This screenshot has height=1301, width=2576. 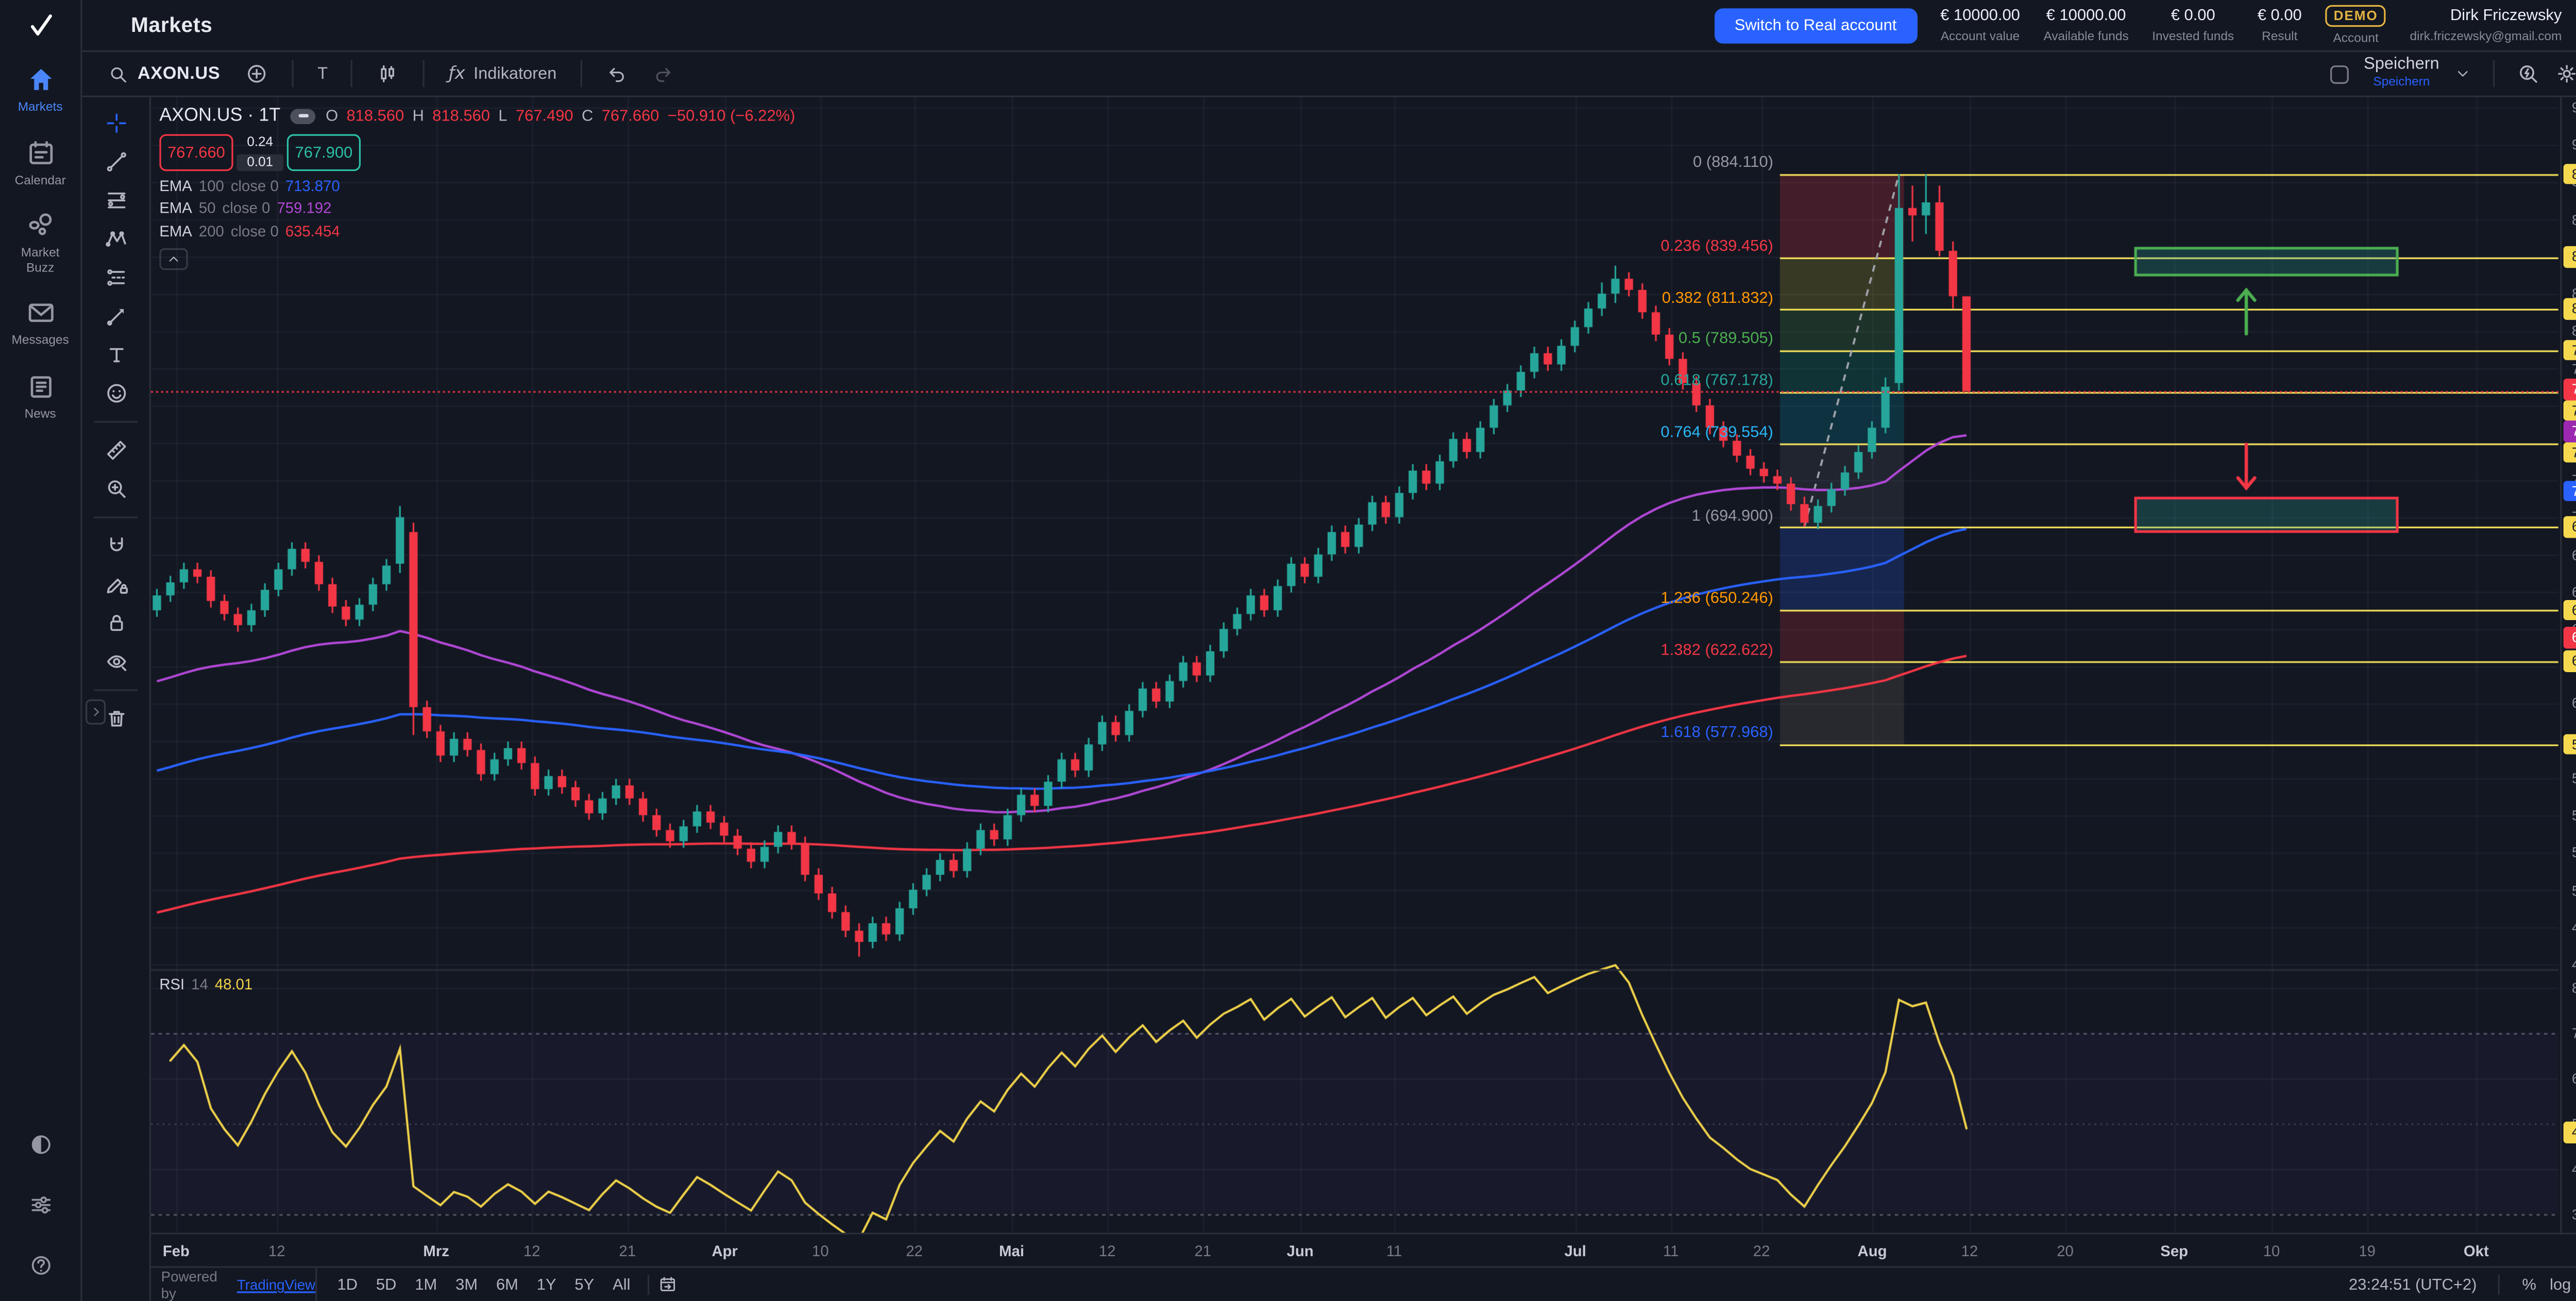 What do you see at coordinates (40, 386) in the screenshot?
I see `news-icon` at bounding box center [40, 386].